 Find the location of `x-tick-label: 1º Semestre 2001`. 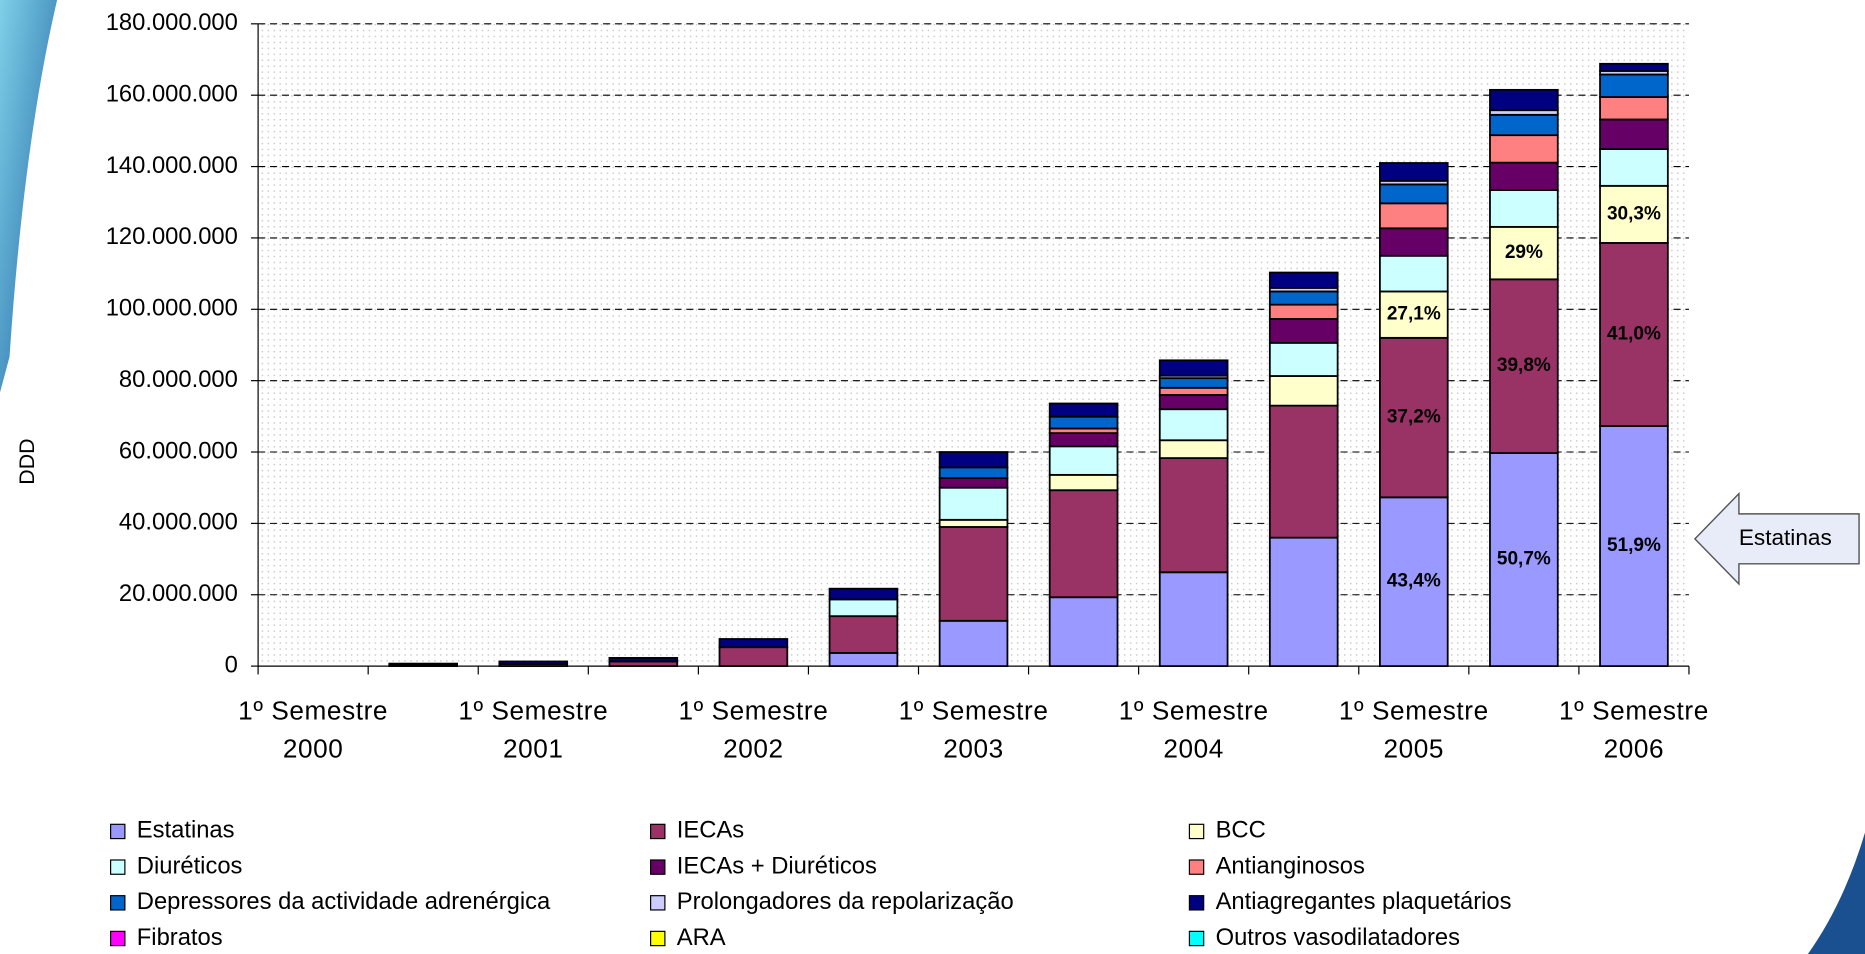

x-tick-label: 1º Semestre 2001 is located at coordinates (533, 729).